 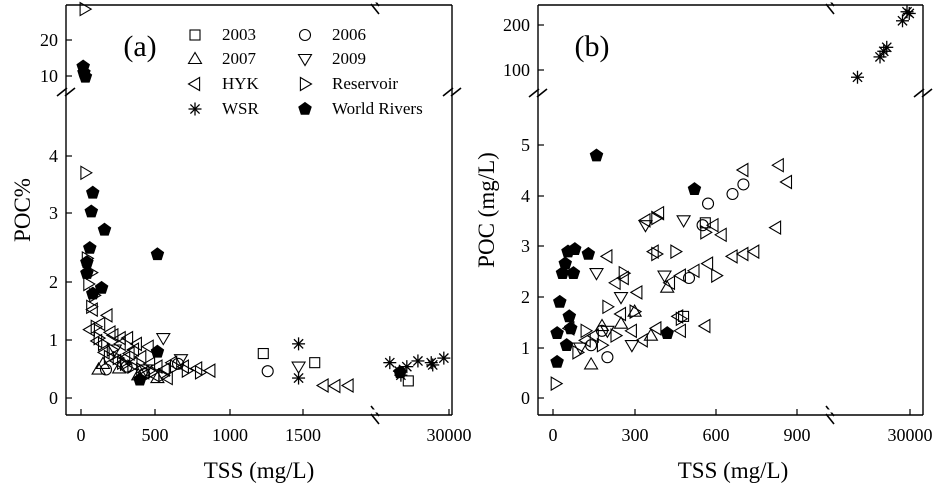 I want to click on y-tick-label: 3, so click(x=53, y=213).